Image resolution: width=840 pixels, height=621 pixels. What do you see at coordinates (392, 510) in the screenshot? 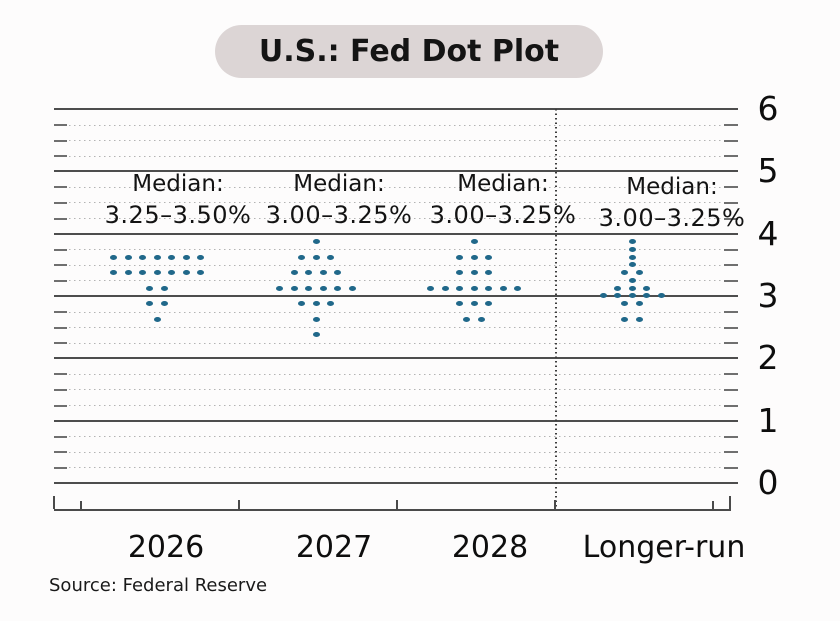
I see `x-axis-line` at bounding box center [392, 510].